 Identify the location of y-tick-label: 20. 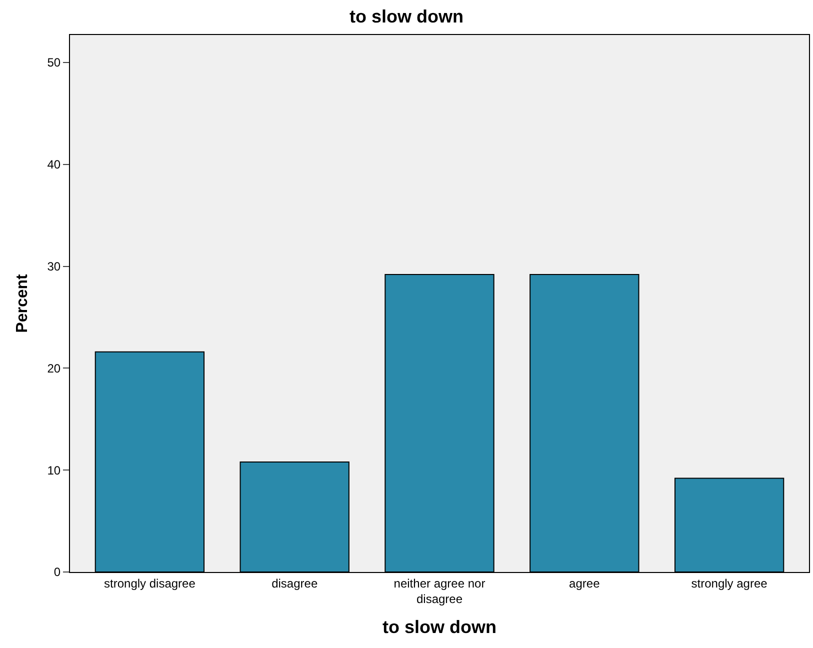
(54, 368).